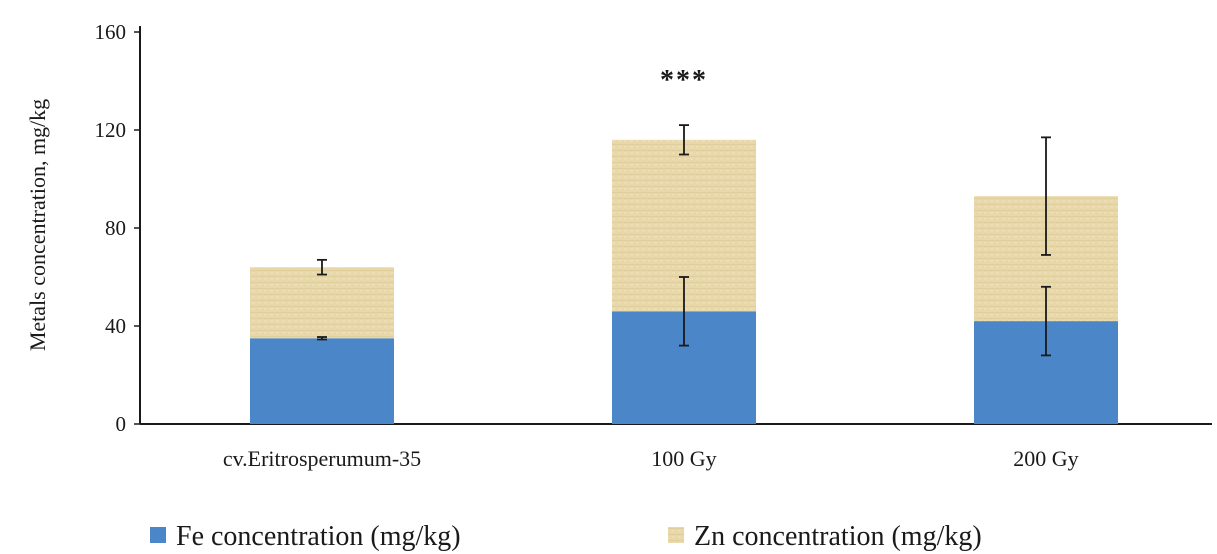  I want to click on legend-item-zn: Zn concentration (mg/kg), so click(825, 536).